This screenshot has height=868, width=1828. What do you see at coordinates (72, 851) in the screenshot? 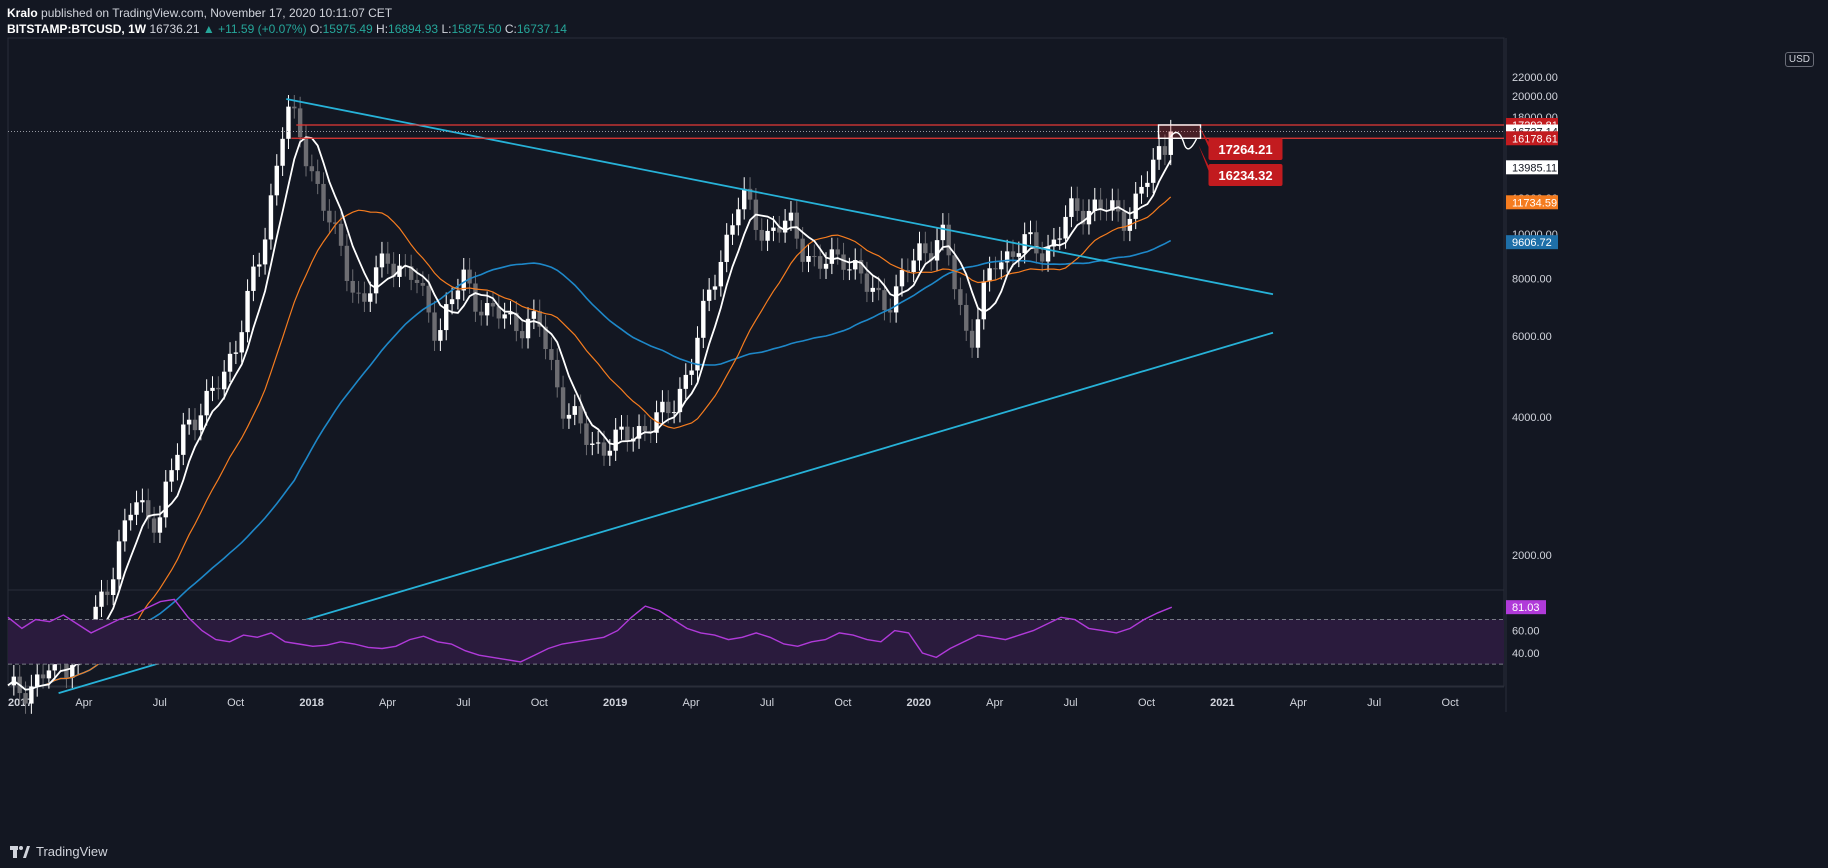
I see `brand-name: TradingView` at bounding box center [72, 851].